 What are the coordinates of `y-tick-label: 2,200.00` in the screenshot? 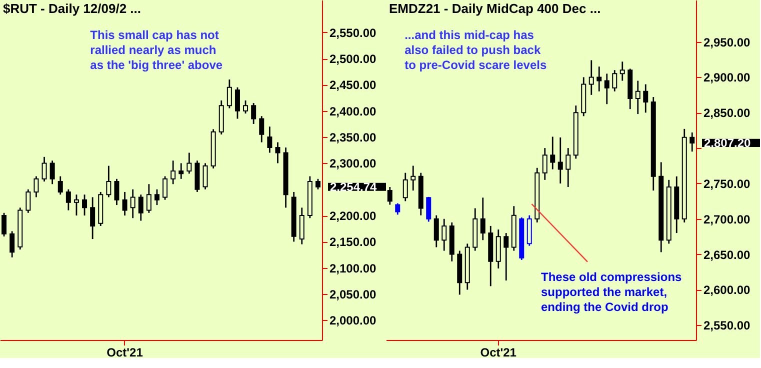 It's located at (353, 216).